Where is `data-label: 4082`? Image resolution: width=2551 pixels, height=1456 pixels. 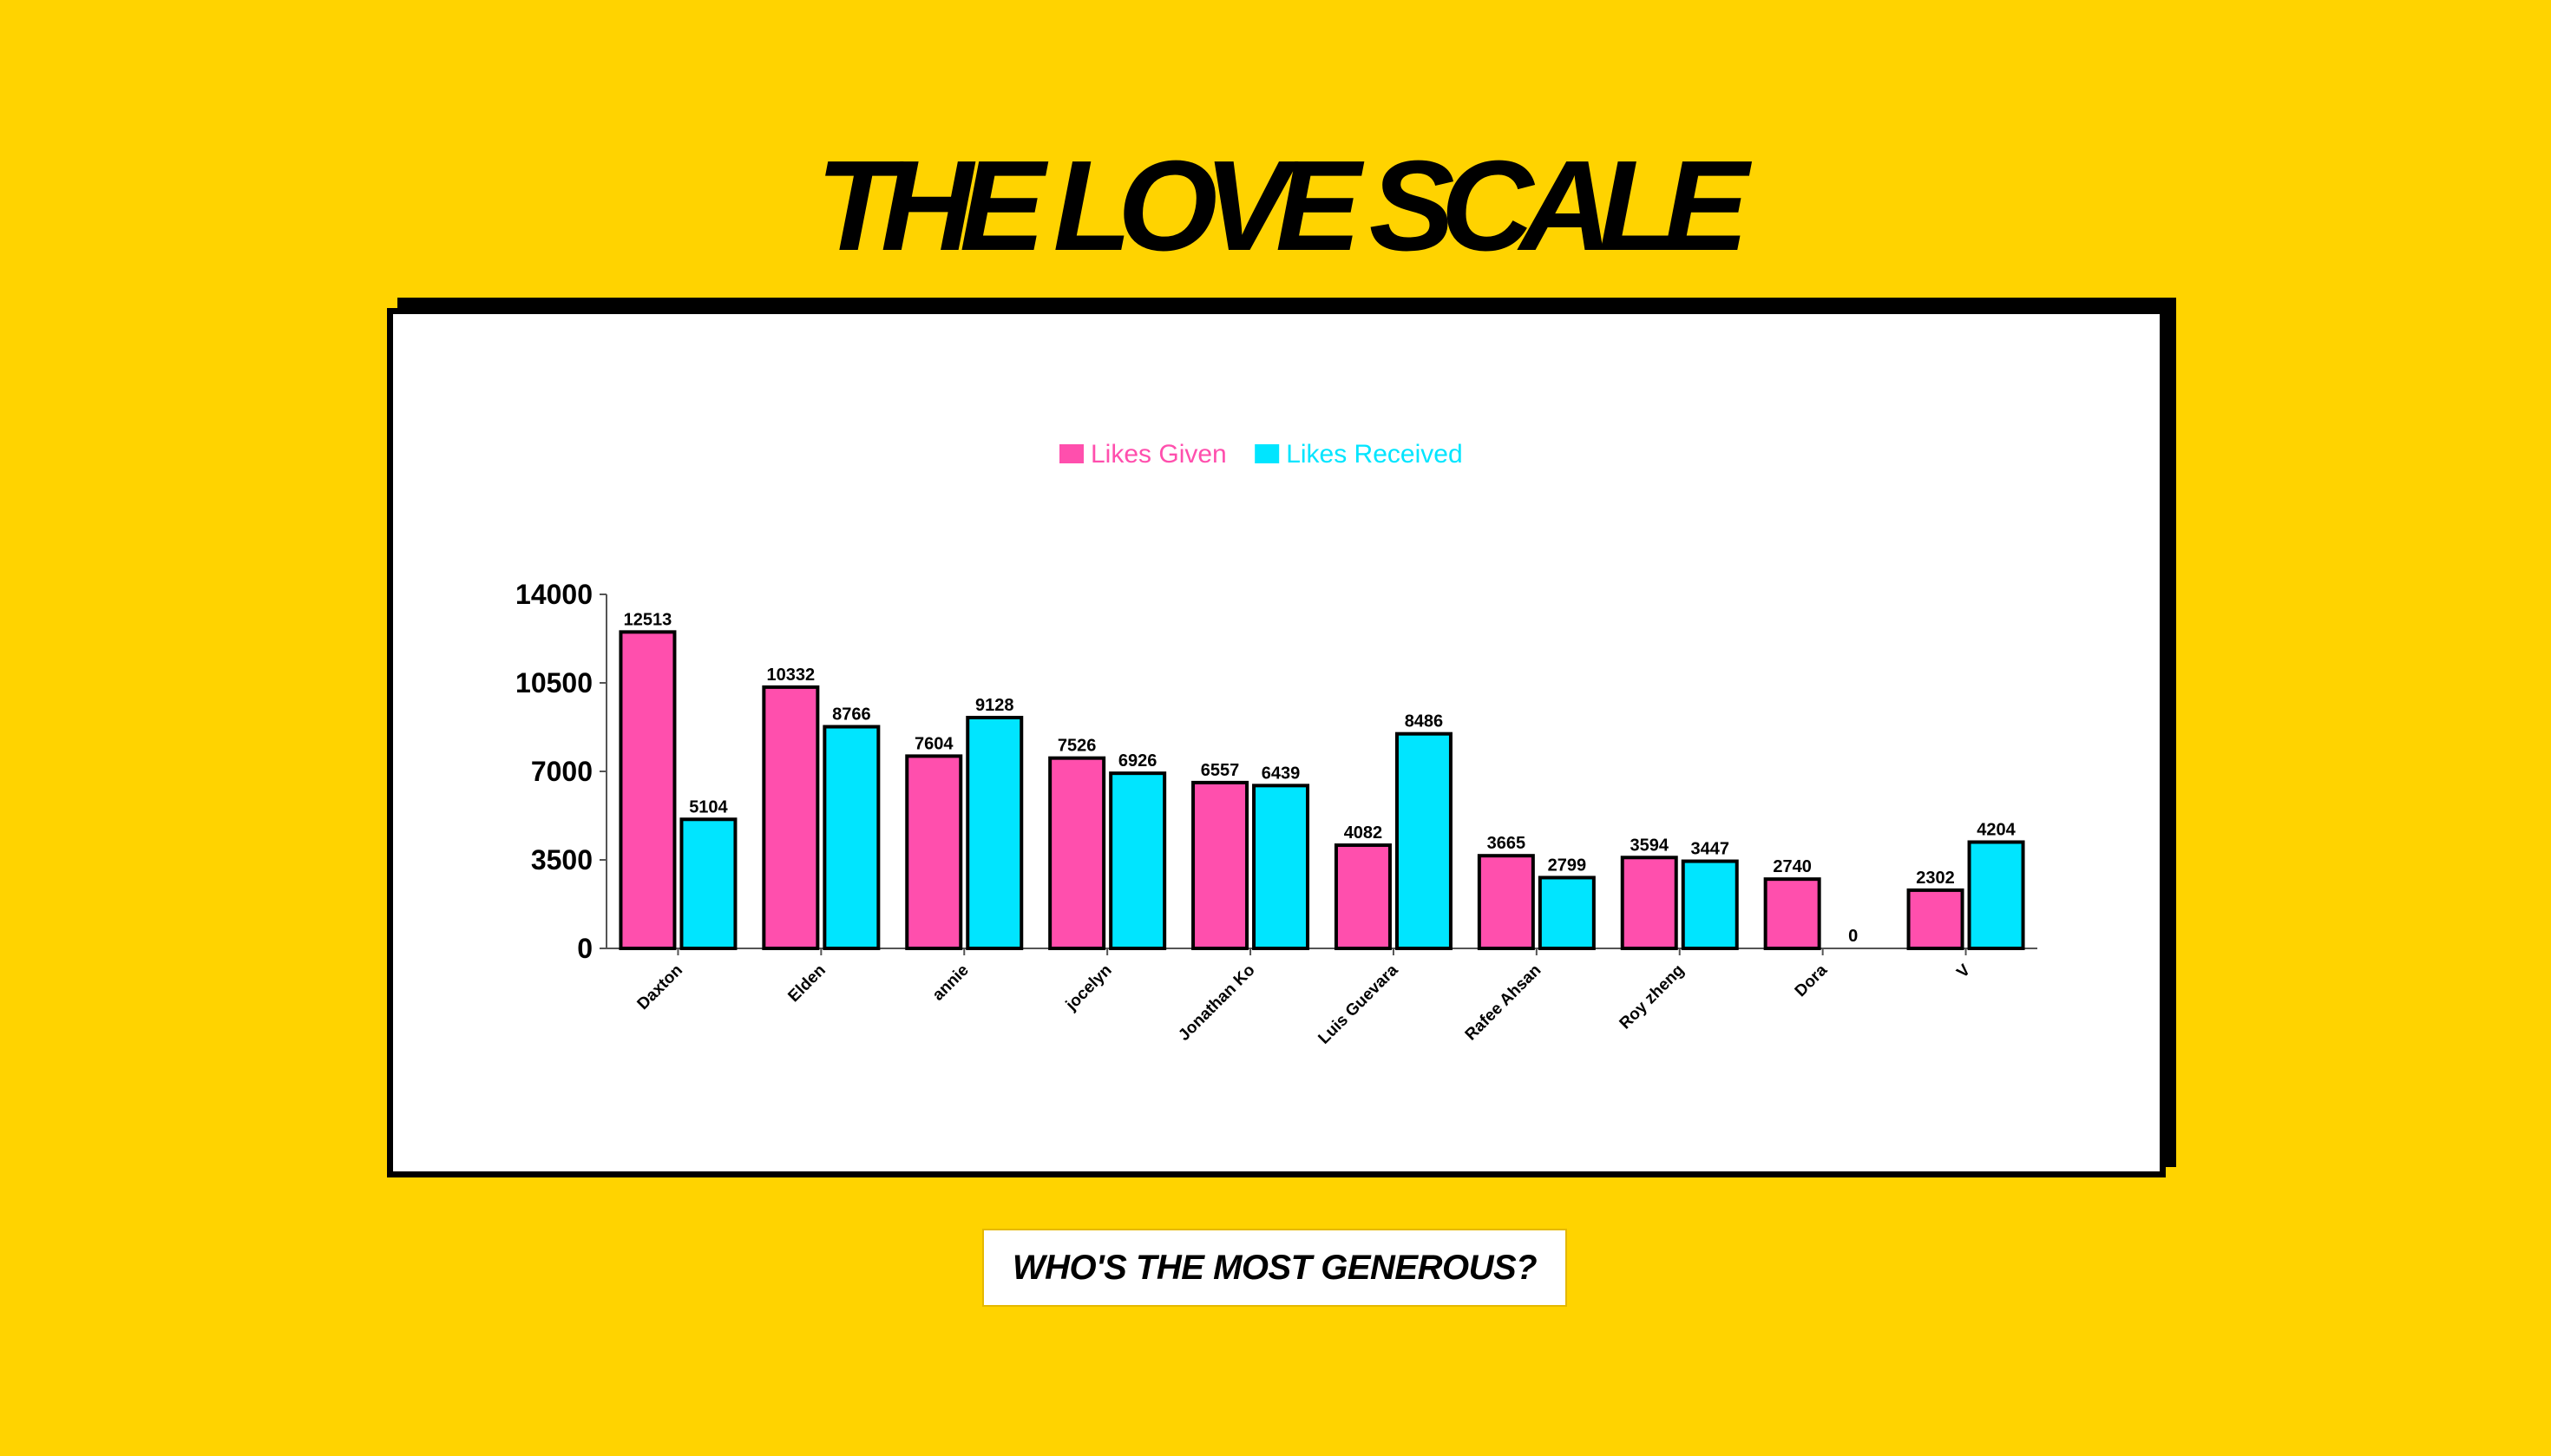 data-label: 4082 is located at coordinates (1363, 833).